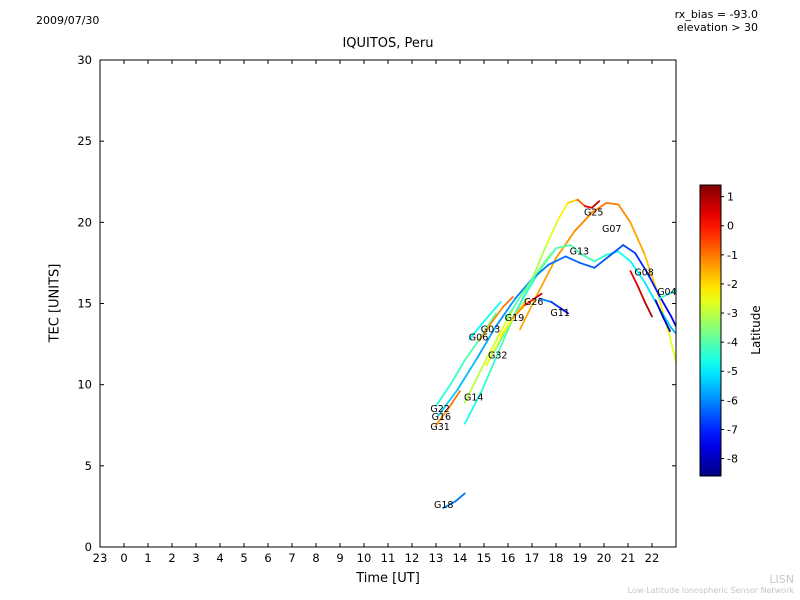 Image resolution: width=800 pixels, height=600 pixels. Describe the element at coordinates (532, 558) in the screenshot. I see `svg-text: 17` at that location.